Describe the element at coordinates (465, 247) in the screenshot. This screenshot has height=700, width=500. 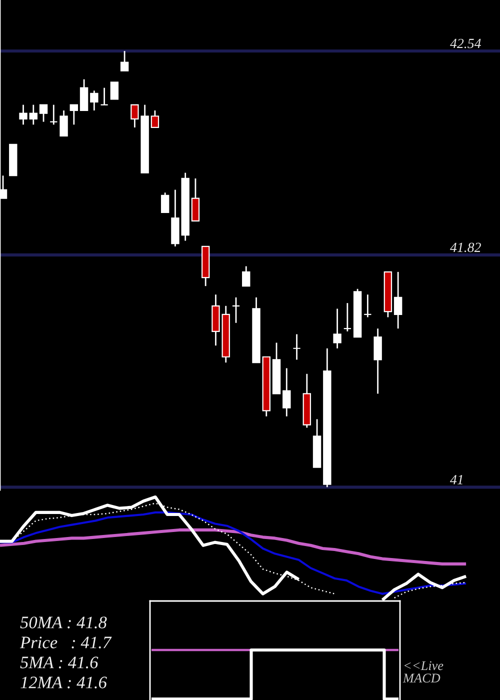
I see `y-tick-label: 41.82` at that location.